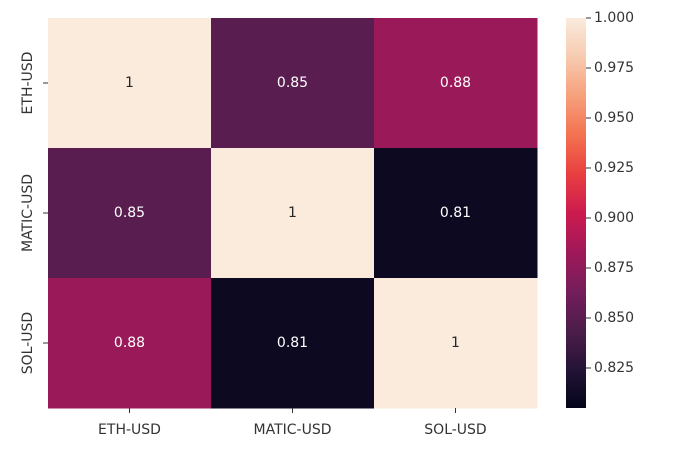 This screenshot has width=694, height=466. I want to click on heatmap-cell-MATIC-USD-SOL-USD, so click(456, 213).